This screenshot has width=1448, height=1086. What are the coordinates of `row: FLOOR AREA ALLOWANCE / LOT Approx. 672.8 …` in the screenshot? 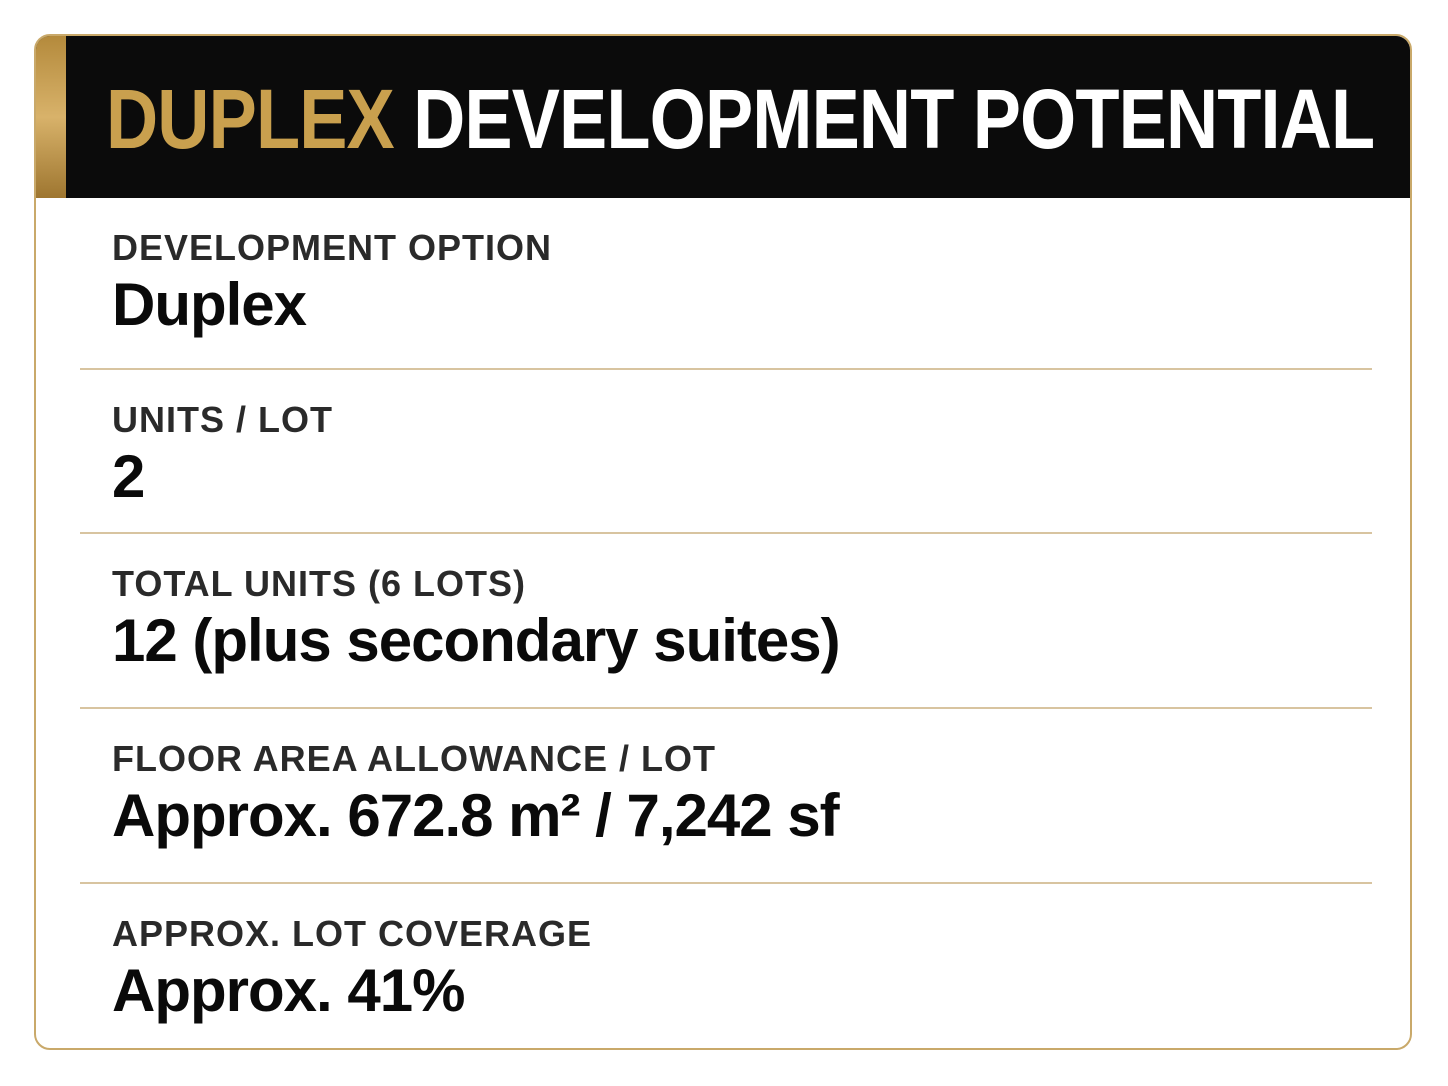 It's located at (726, 796).